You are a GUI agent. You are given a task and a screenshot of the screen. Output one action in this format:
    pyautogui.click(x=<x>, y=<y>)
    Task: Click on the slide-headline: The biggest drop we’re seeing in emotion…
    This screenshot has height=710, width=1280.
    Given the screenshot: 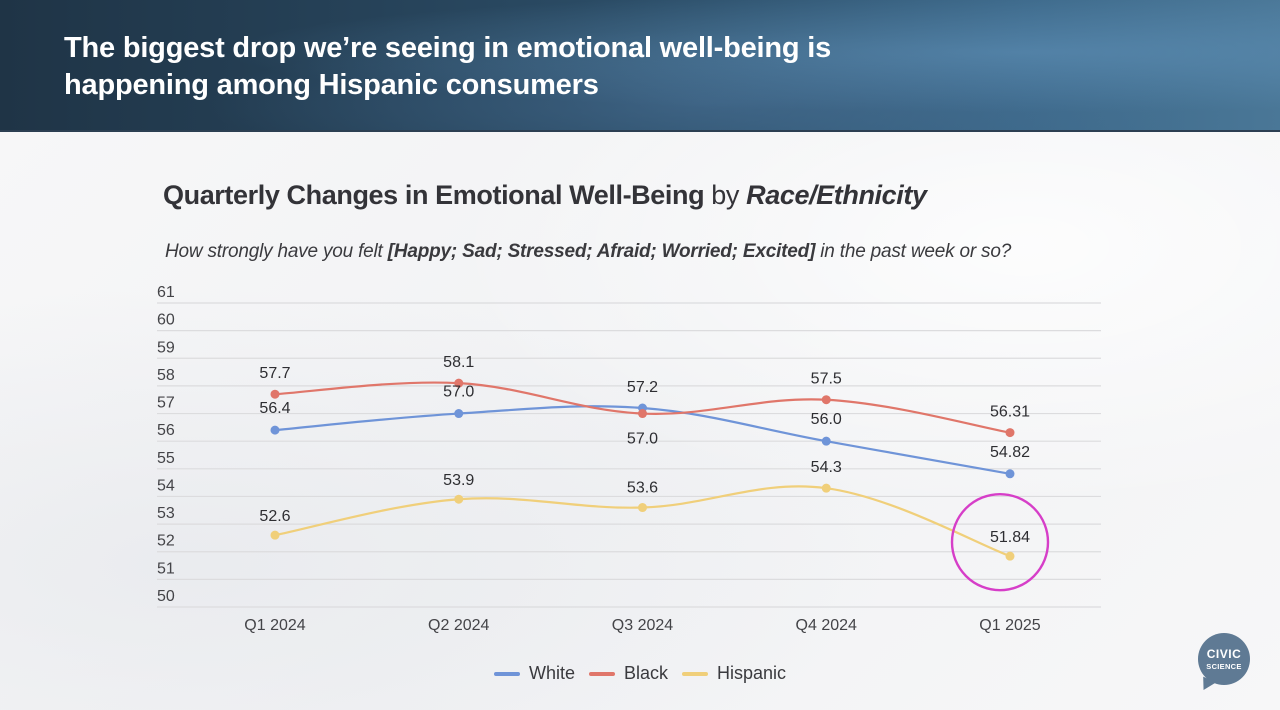 What is the action you would take?
    pyautogui.click(x=448, y=66)
    